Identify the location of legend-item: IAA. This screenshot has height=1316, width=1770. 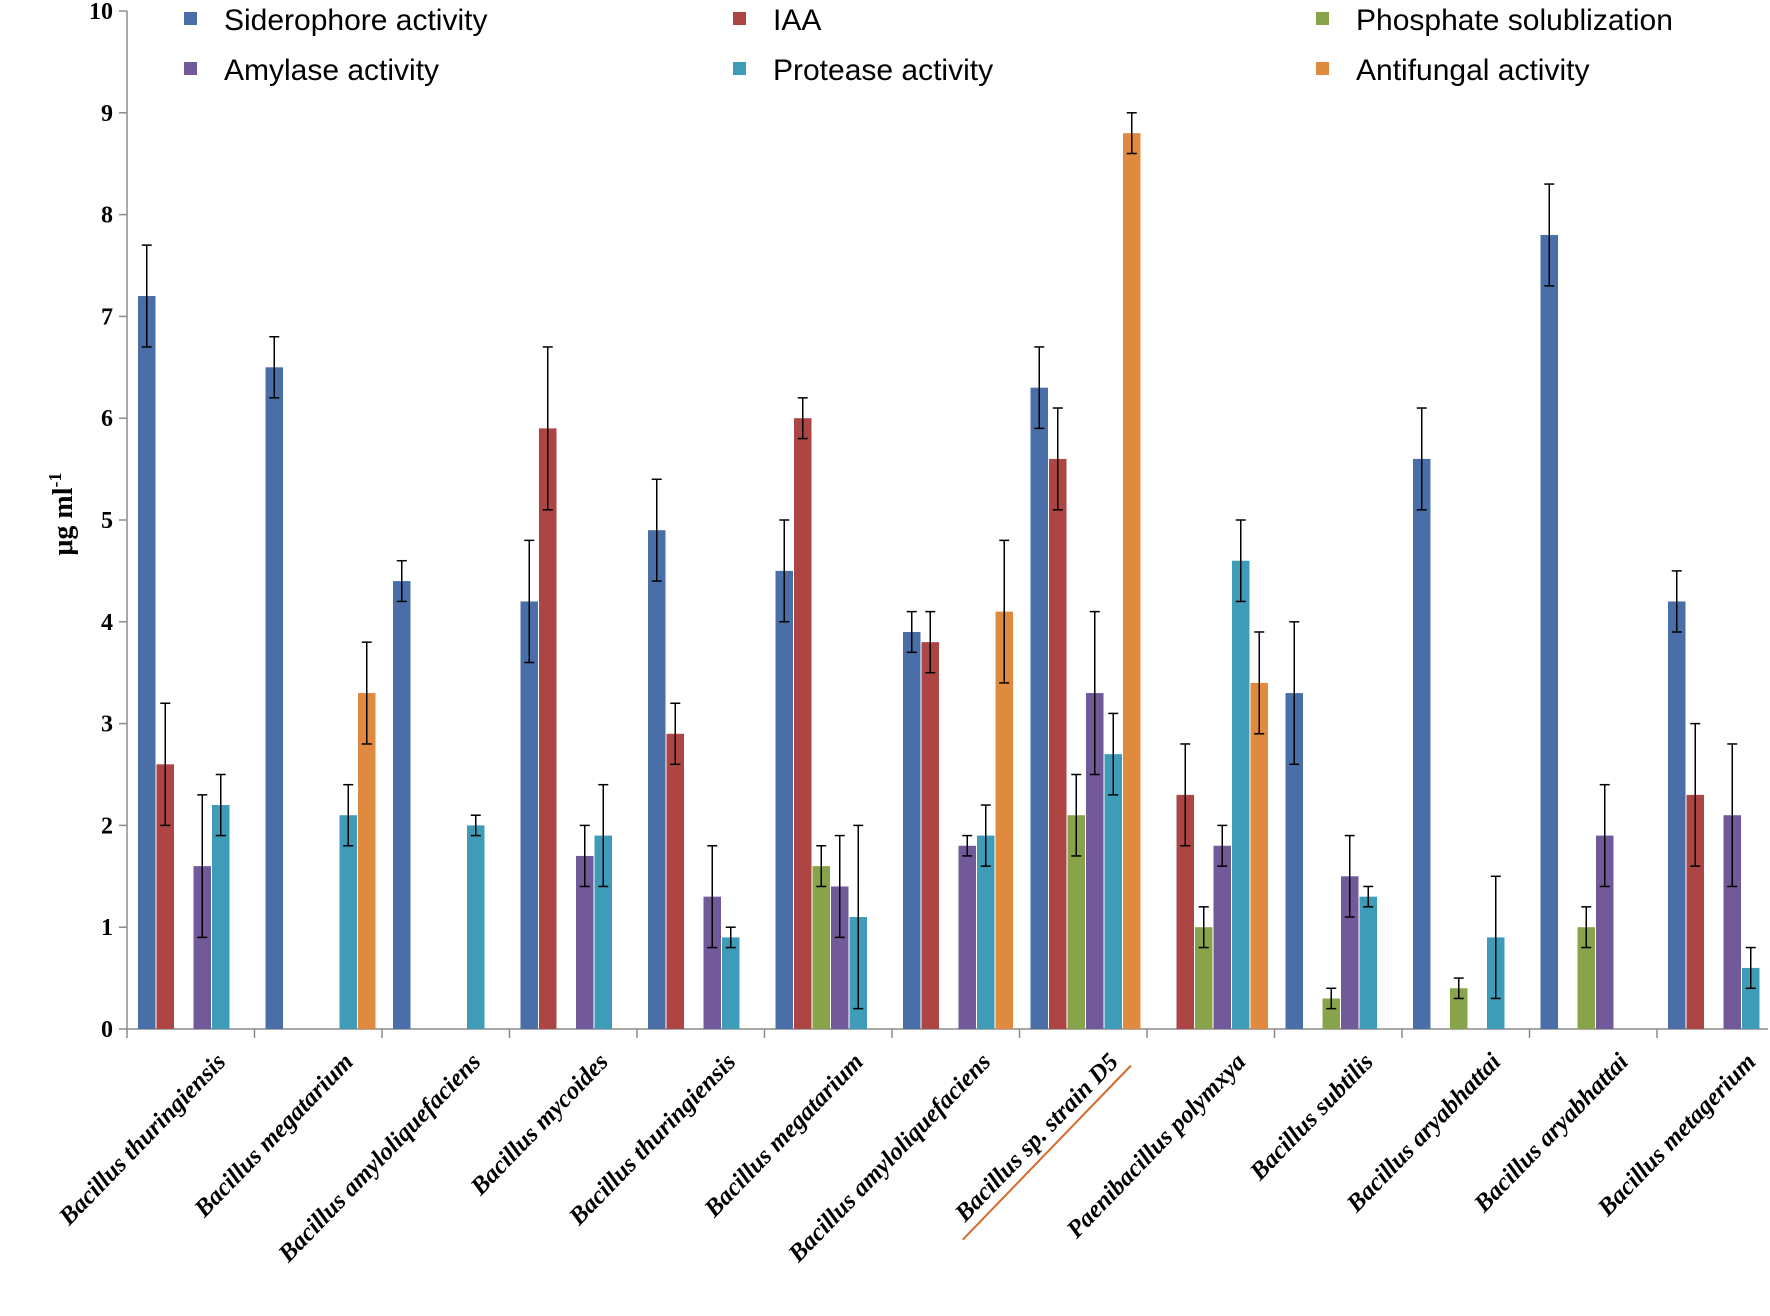
(777, 20).